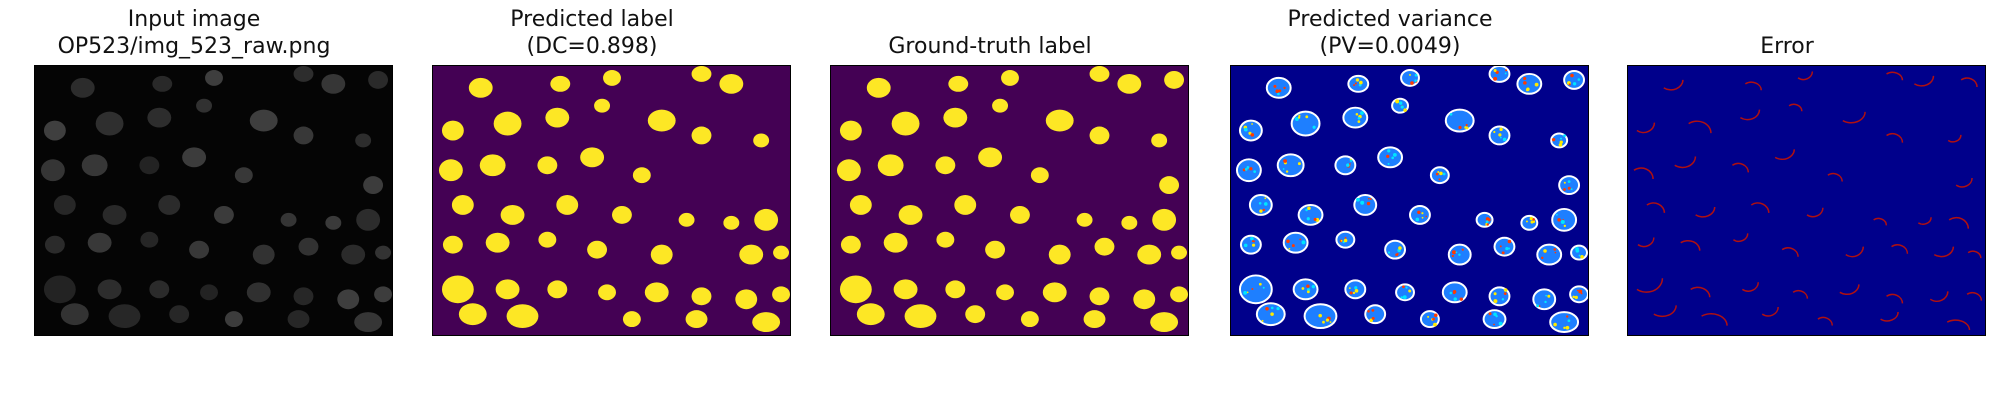  I want to click on title-line2: (DC=0.898), so click(592, 46).